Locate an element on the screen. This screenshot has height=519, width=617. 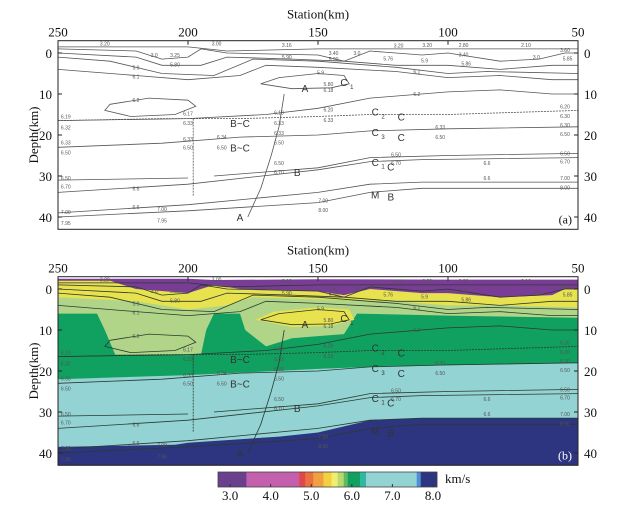
contour-label: 6.30 is located at coordinates (565, 353).